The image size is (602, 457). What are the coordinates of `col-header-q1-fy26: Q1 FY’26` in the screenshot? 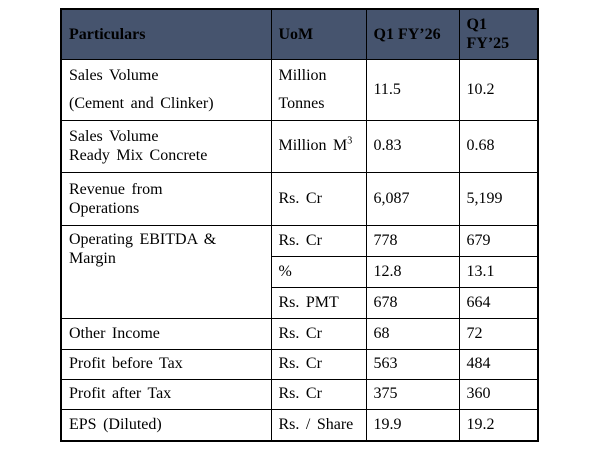 It's located at (412, 34).